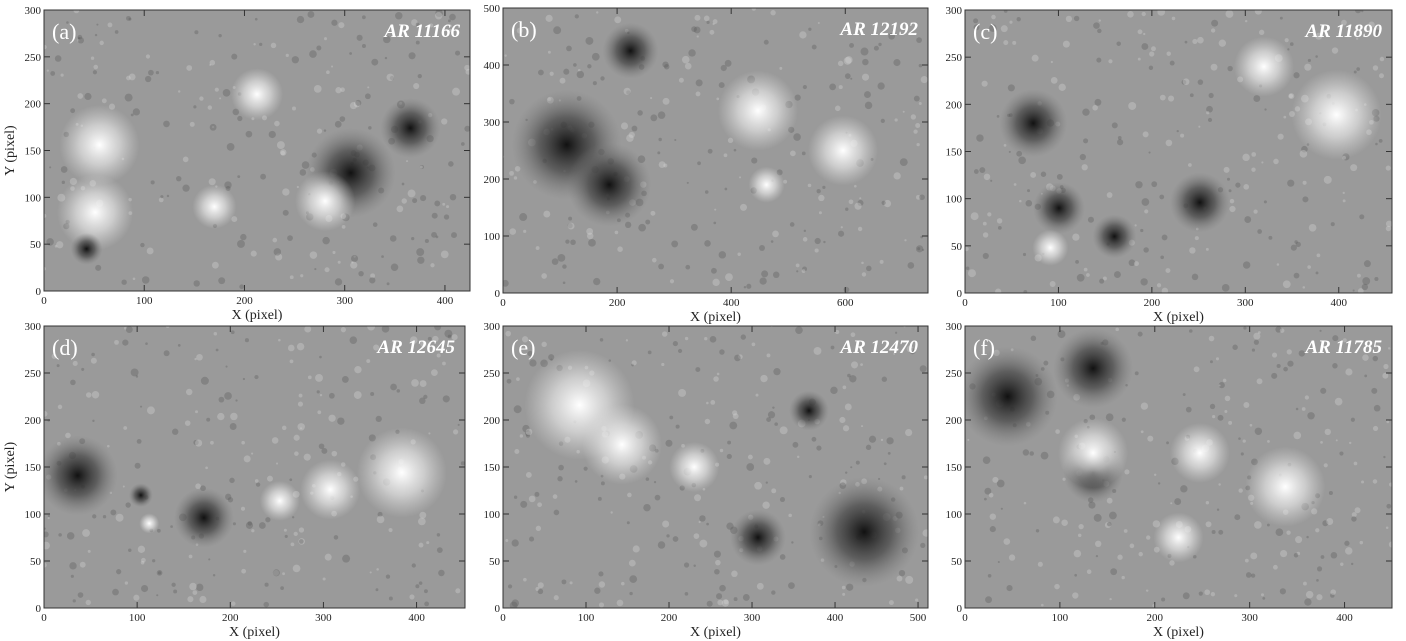 The image size is (1406, 641). What do you see at coordinates (1155, 618) in the screenshot?
I see `x-tick-label: 200` at bounding box center [1155, 618].